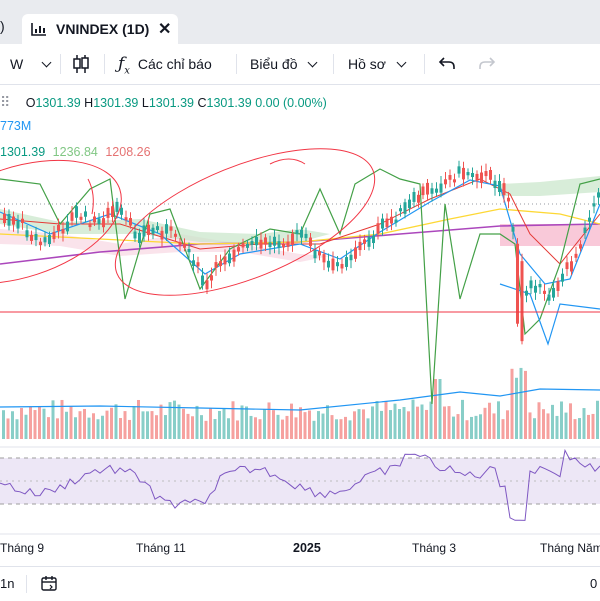 The height and width of the screenshot is (601, 600). What do you see at coordinates (300, 399) in the screenshot?
I see `volume-ma-line` at bounding box center [300, 399].